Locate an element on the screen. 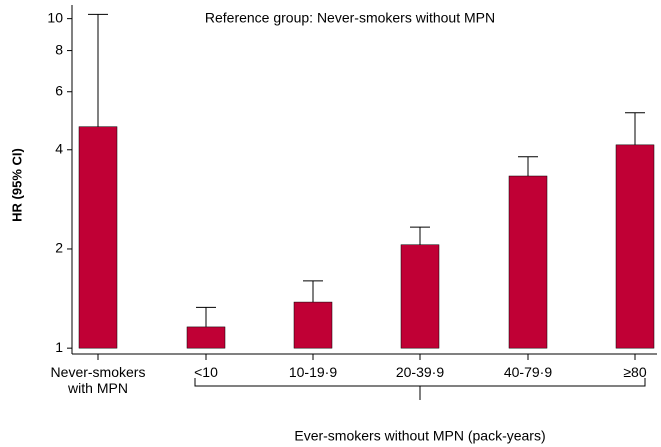 The width and height of the screenshot is (661, 447). x-tick-label: <10 is located at coordinates (206, 372).